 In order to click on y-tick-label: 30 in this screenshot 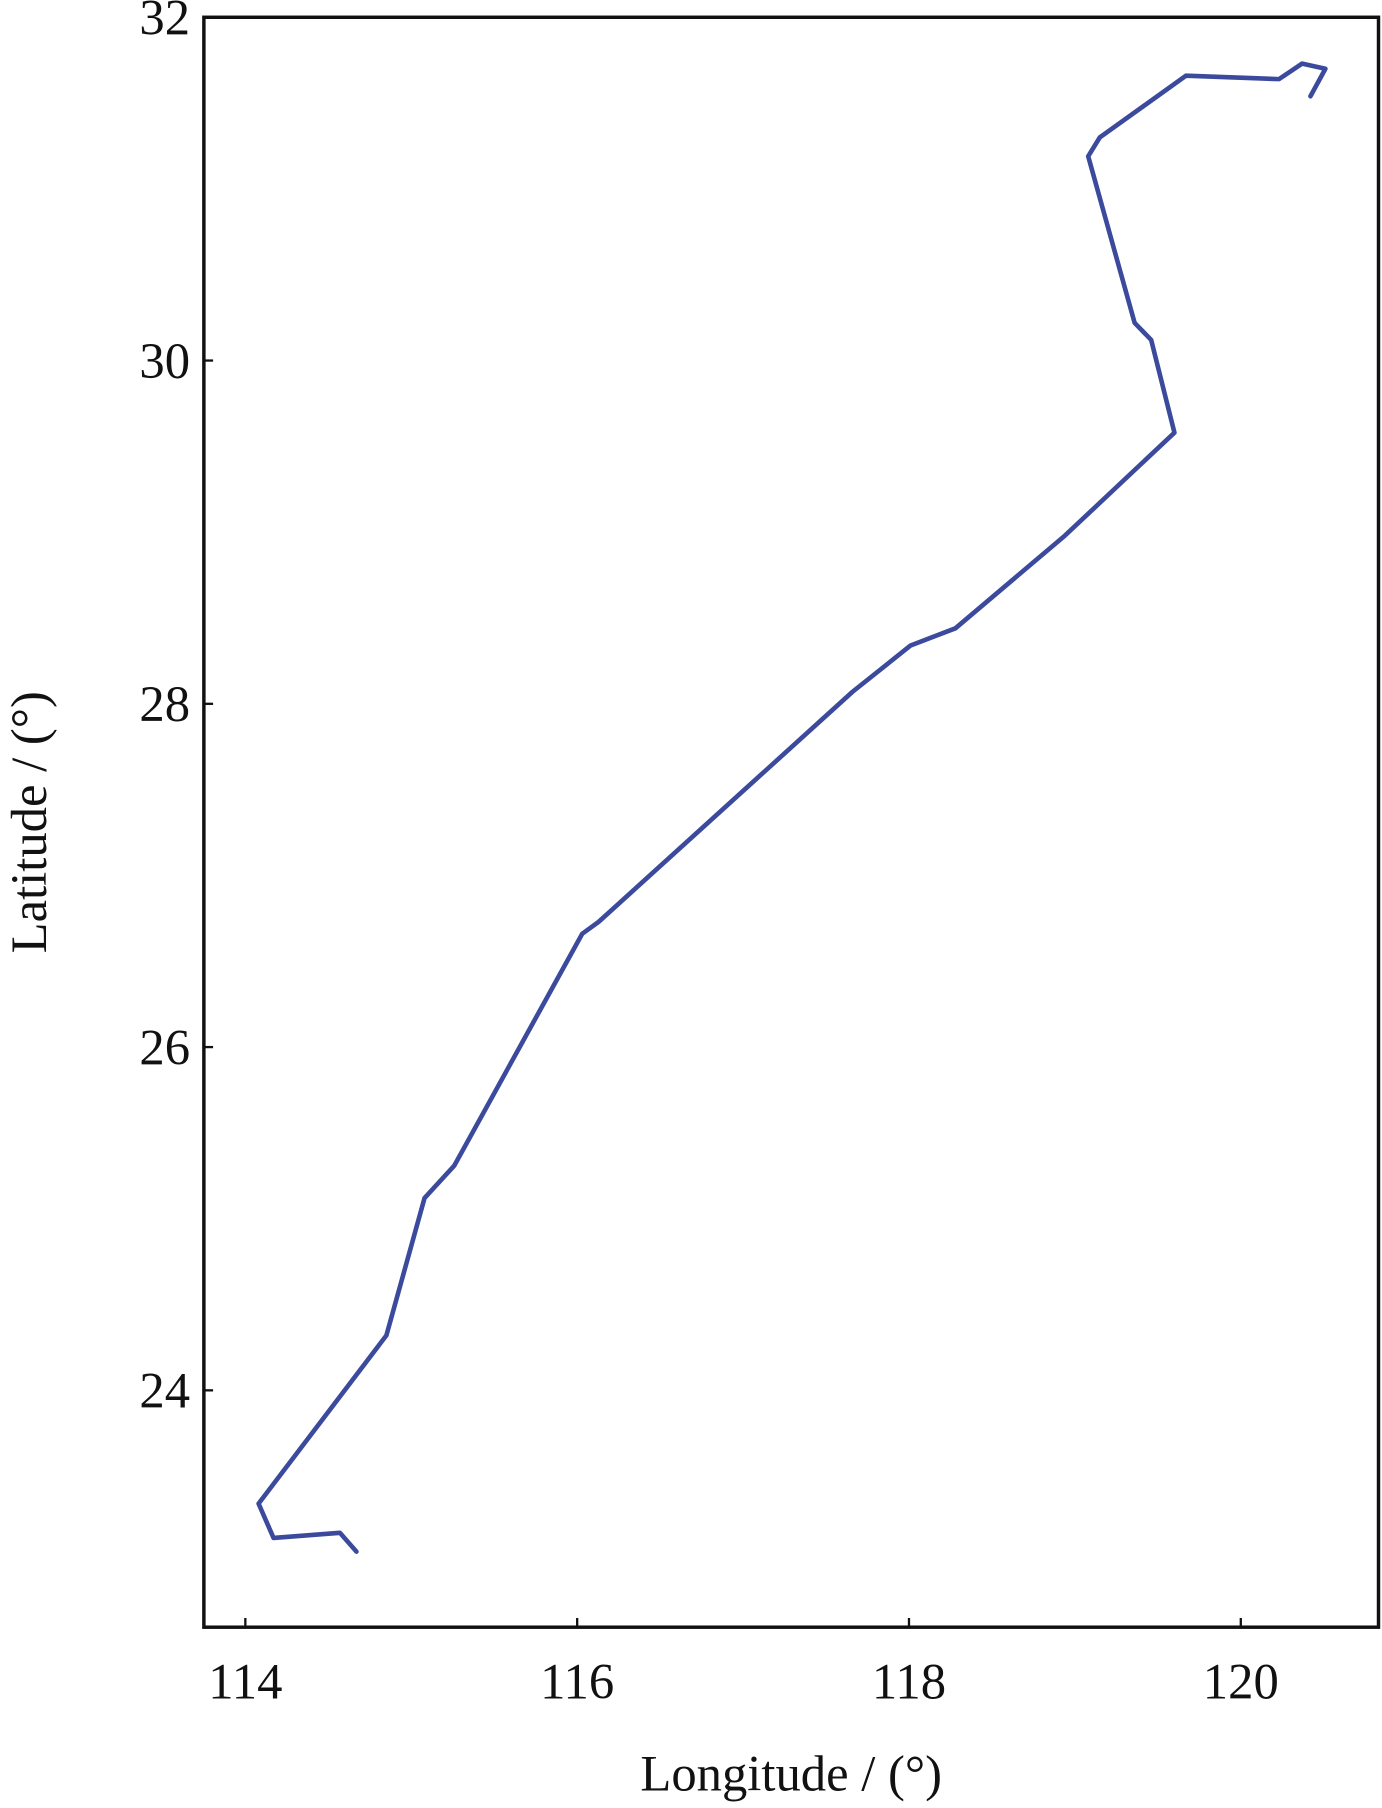, I will do `click(164, 361)`.